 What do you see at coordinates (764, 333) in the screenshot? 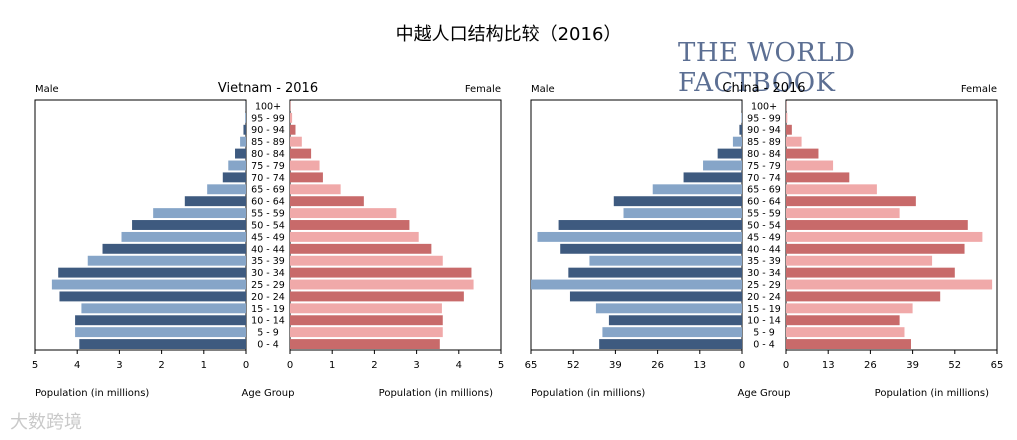
I see `china-age-label: 5 - 9` at bounding box center [764, 333].